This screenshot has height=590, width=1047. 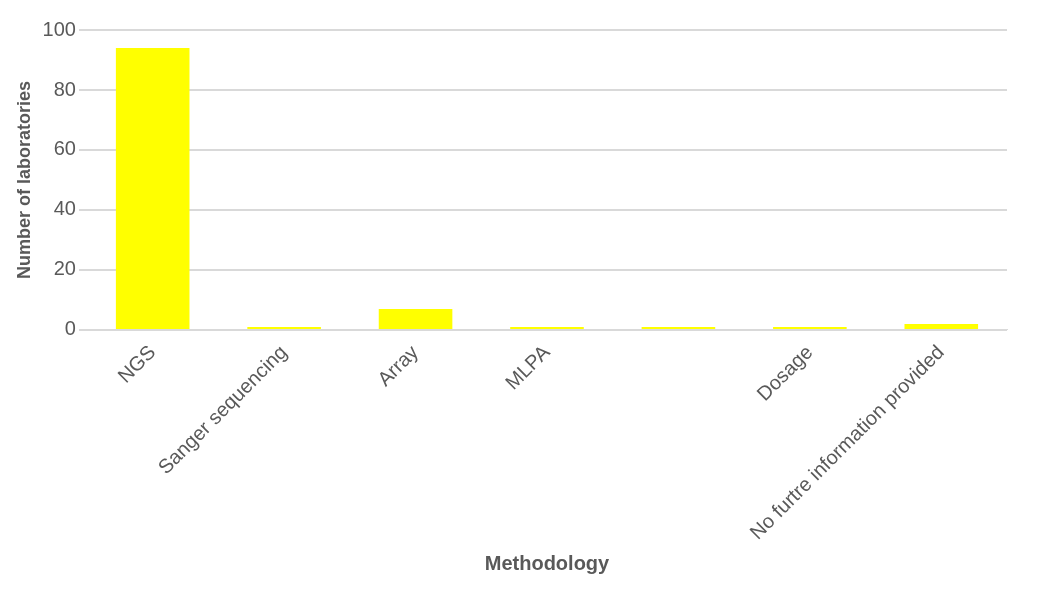 I want to click on y-tick-label: 20, so click(x=64, y=268).